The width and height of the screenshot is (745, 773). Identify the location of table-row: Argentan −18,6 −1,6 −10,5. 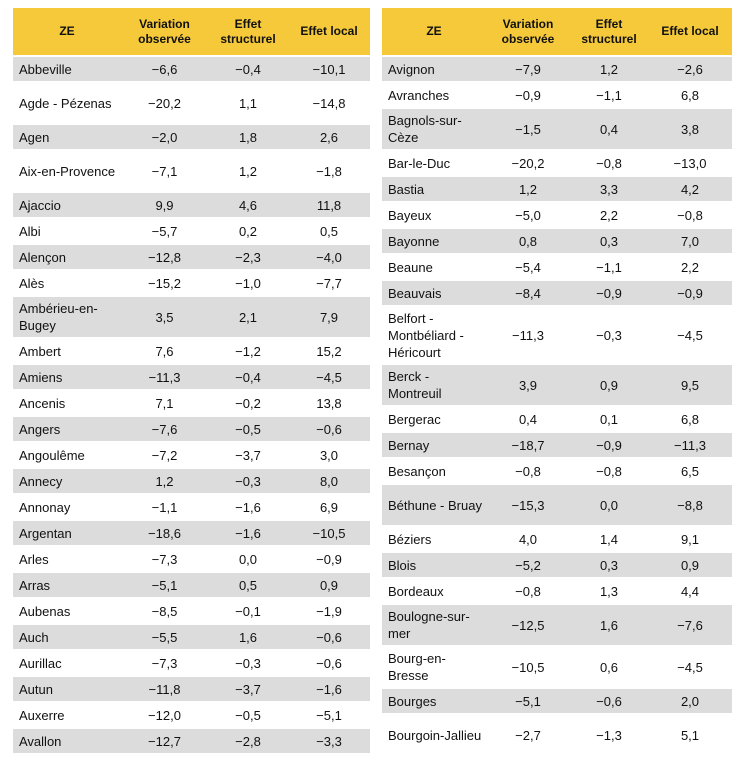
(191, 532).